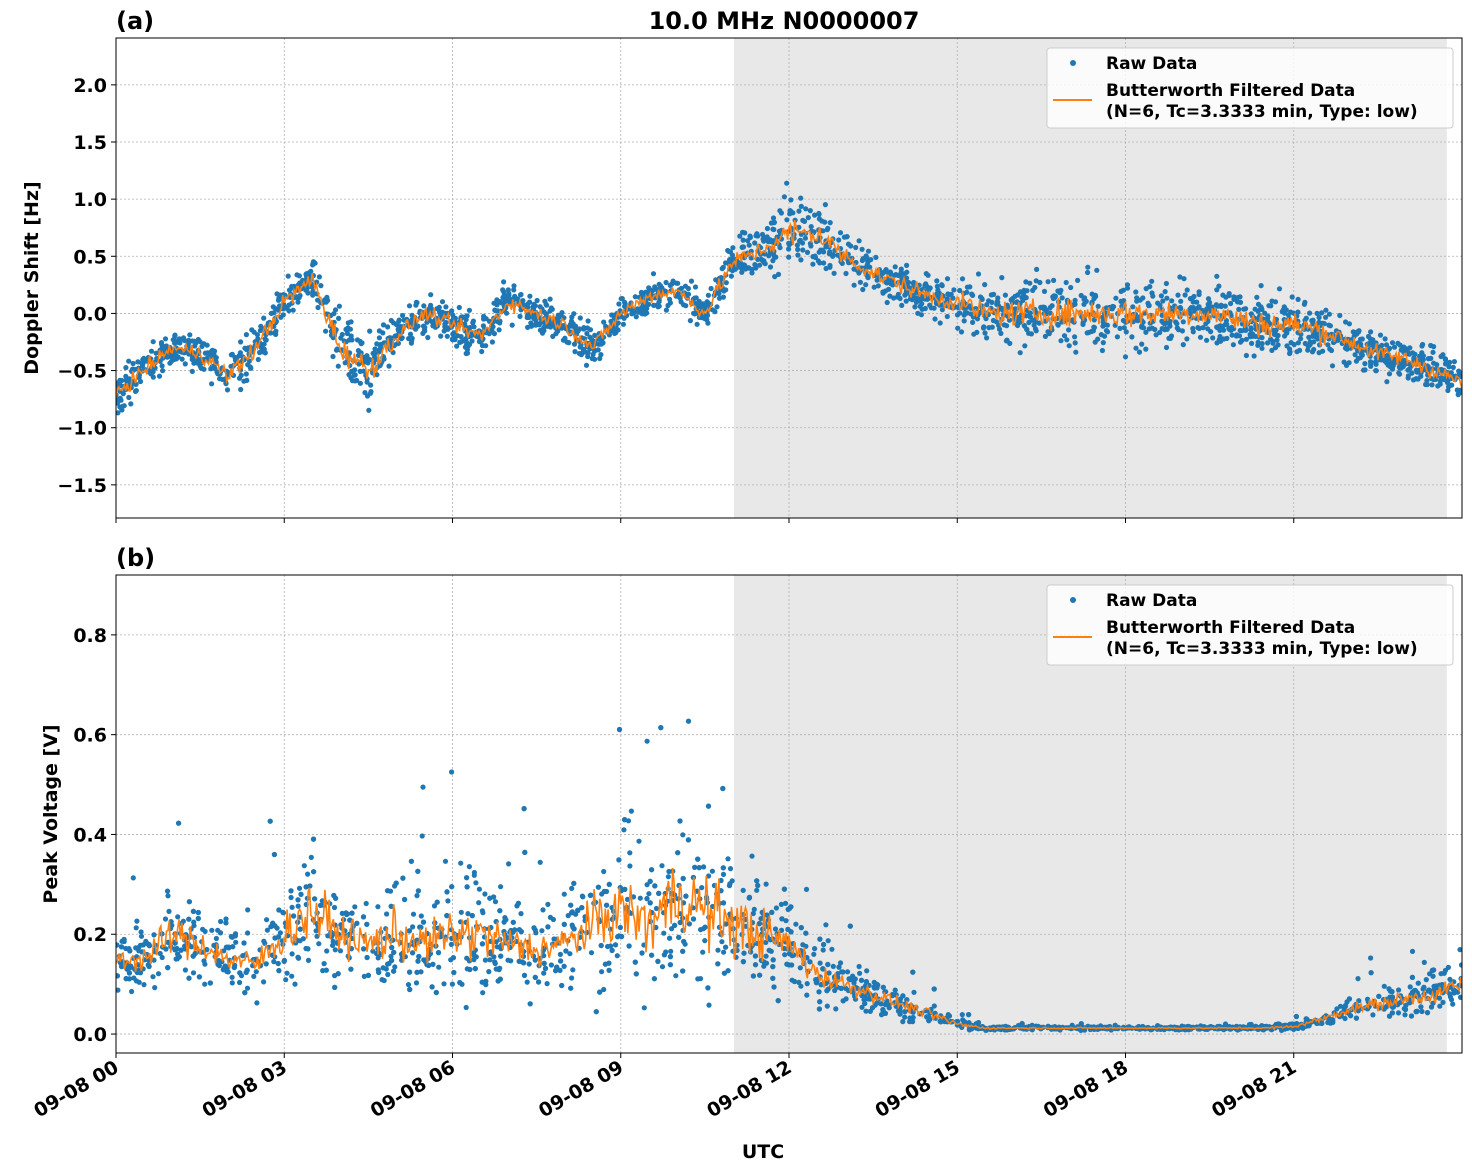 The height and width of the screenshot is (1176, 1472). I want to click on legend-filtered-label: Butterworth Filtered Data, so click(1230, 91).